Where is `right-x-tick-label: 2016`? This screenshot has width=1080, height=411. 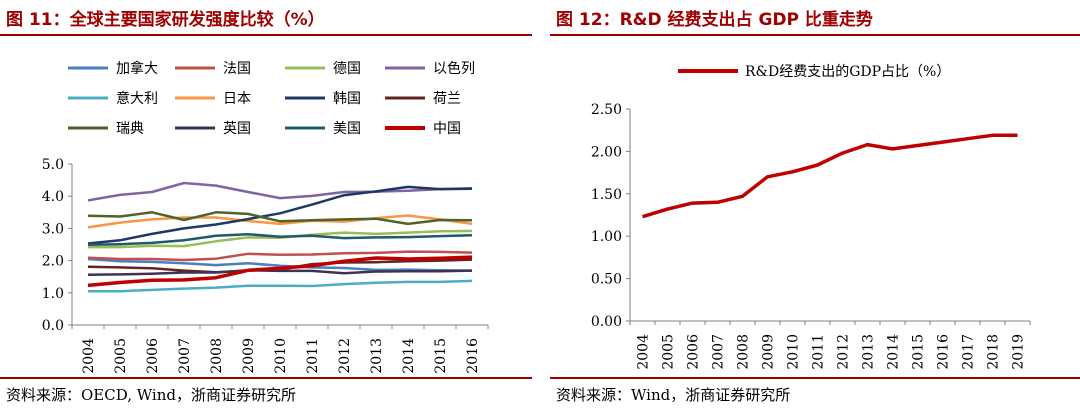 right-x-tick-label: 2016 is located at coordinates (944, 352).